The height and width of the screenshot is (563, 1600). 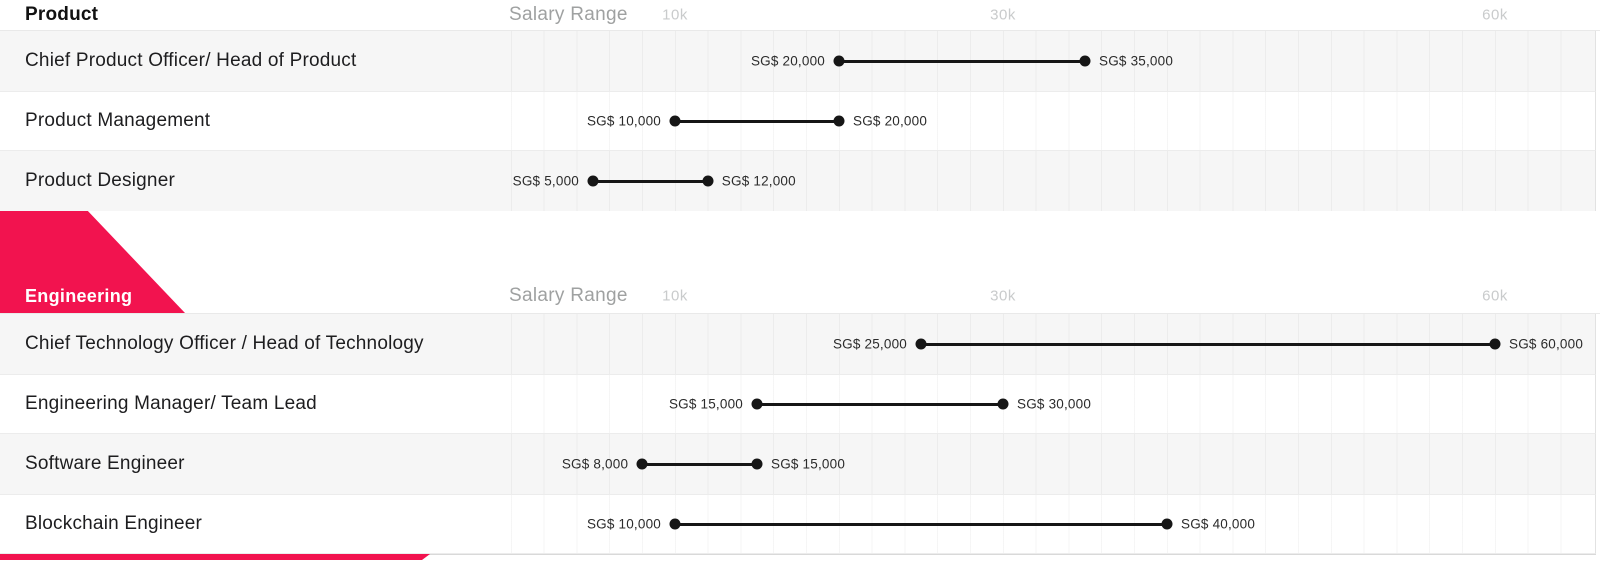 I want to click on engineering-axis-header: Salary Range 10k 30k 60k, so click(x=1045, y=296).